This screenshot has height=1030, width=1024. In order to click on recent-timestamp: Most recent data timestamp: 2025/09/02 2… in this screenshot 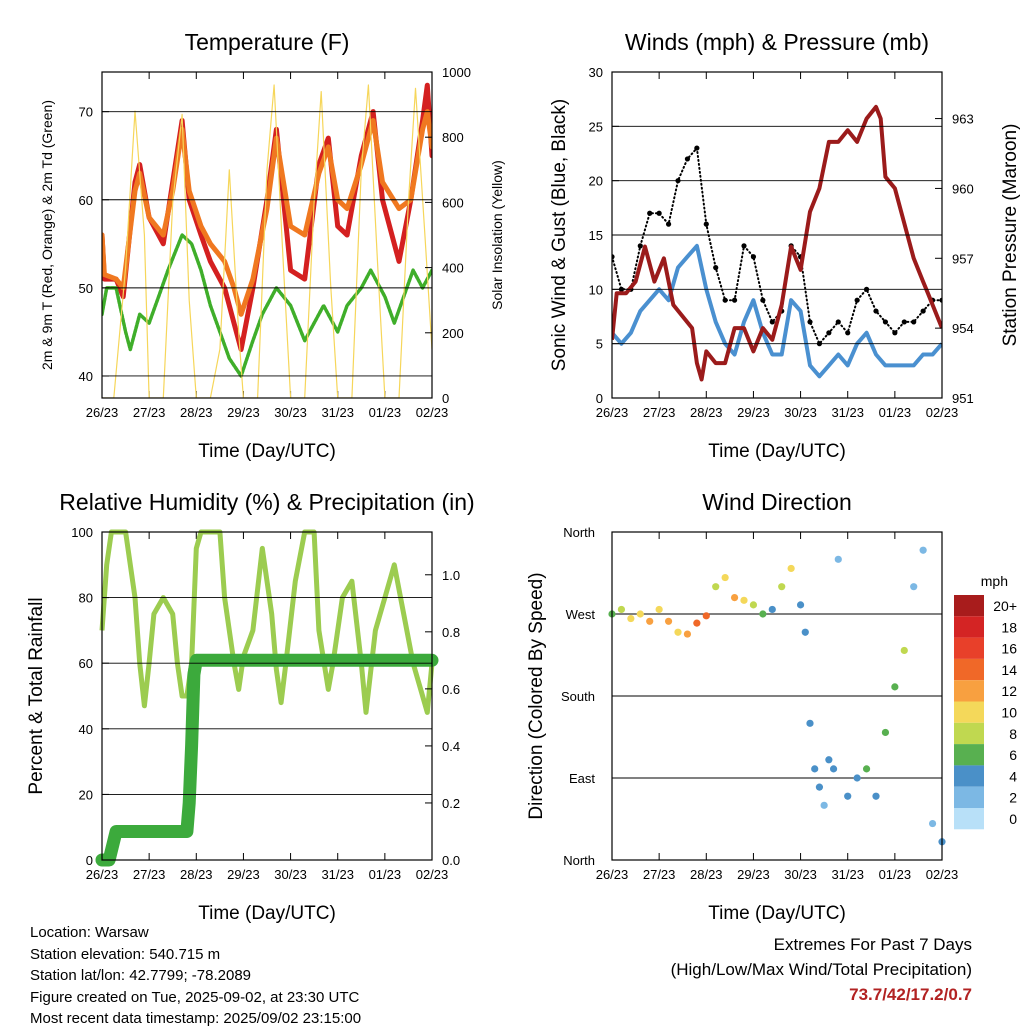, I will do `click(196, 1018)`.